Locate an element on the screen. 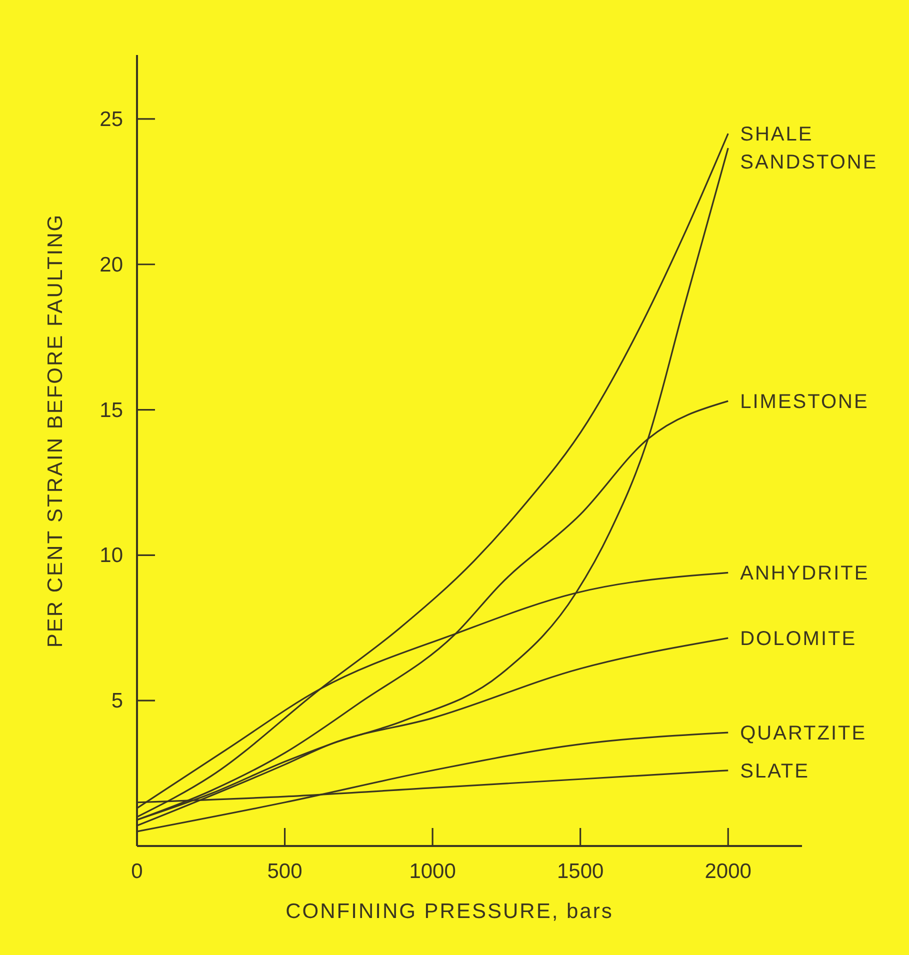 The width and height of the screenshot is (909, 955). series-label: DOLOMITE is located at coordinates (798, 639).